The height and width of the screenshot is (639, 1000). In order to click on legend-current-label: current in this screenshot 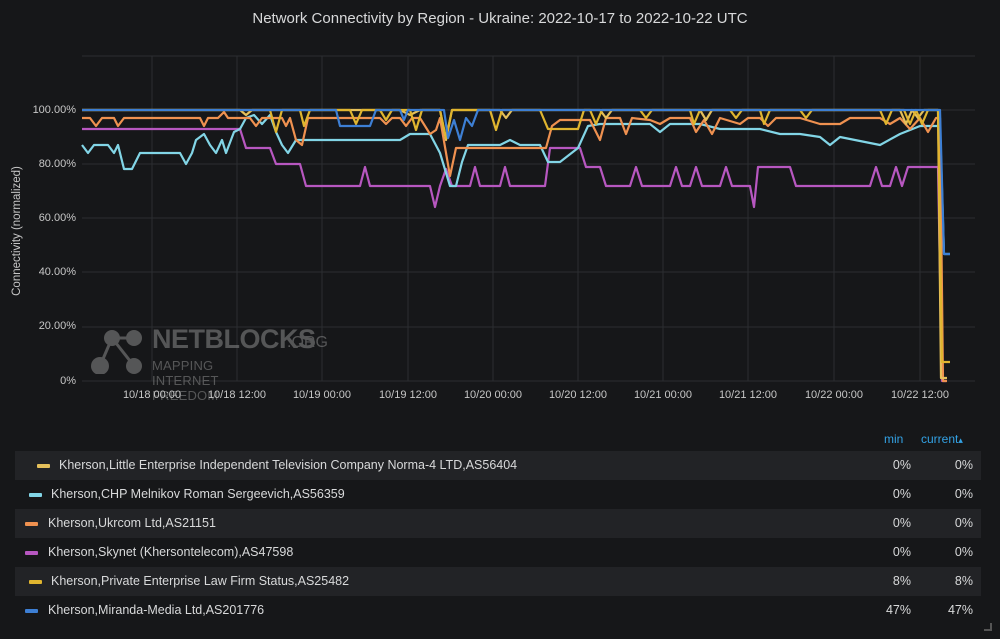, I will do `click(940, 439)`.